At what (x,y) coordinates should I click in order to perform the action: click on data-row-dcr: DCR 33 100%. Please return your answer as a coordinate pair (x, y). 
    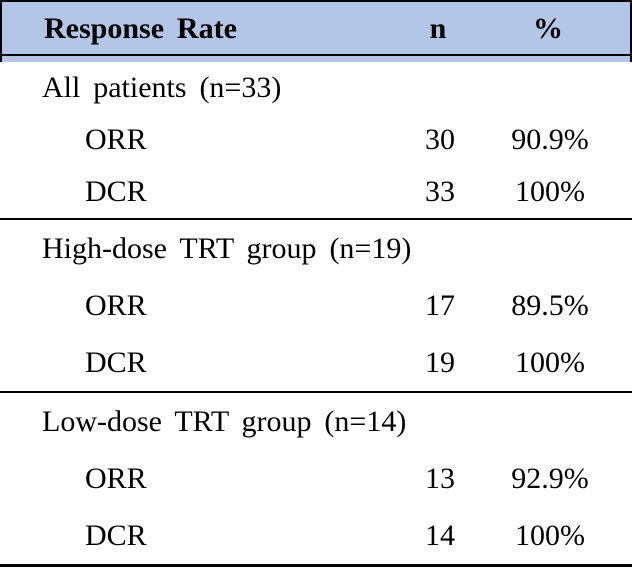
    Looking at the image, I should click on (316, 192).